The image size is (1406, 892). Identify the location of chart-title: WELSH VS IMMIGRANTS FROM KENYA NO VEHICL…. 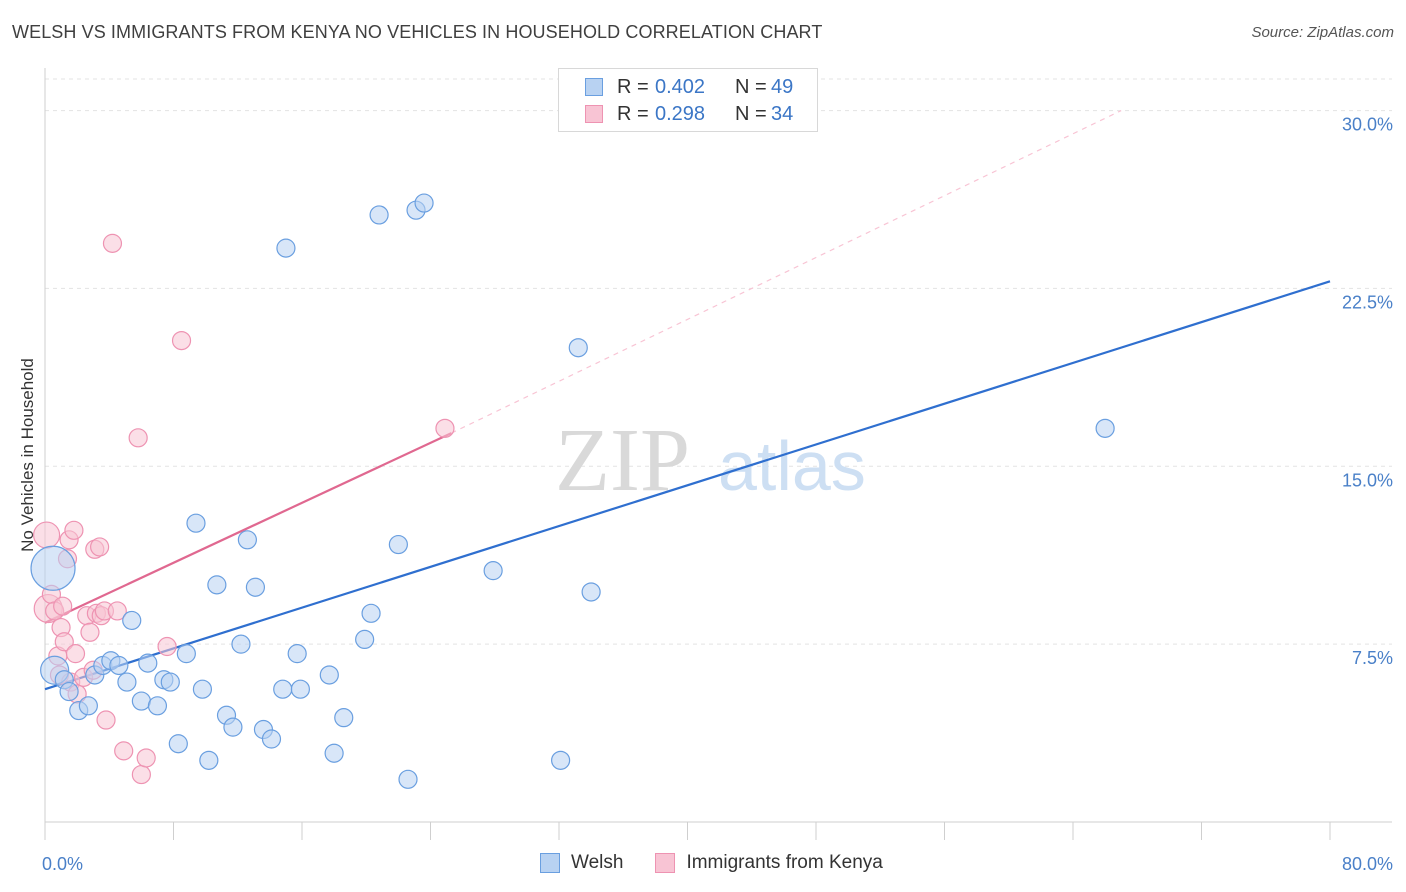
(417, 32).